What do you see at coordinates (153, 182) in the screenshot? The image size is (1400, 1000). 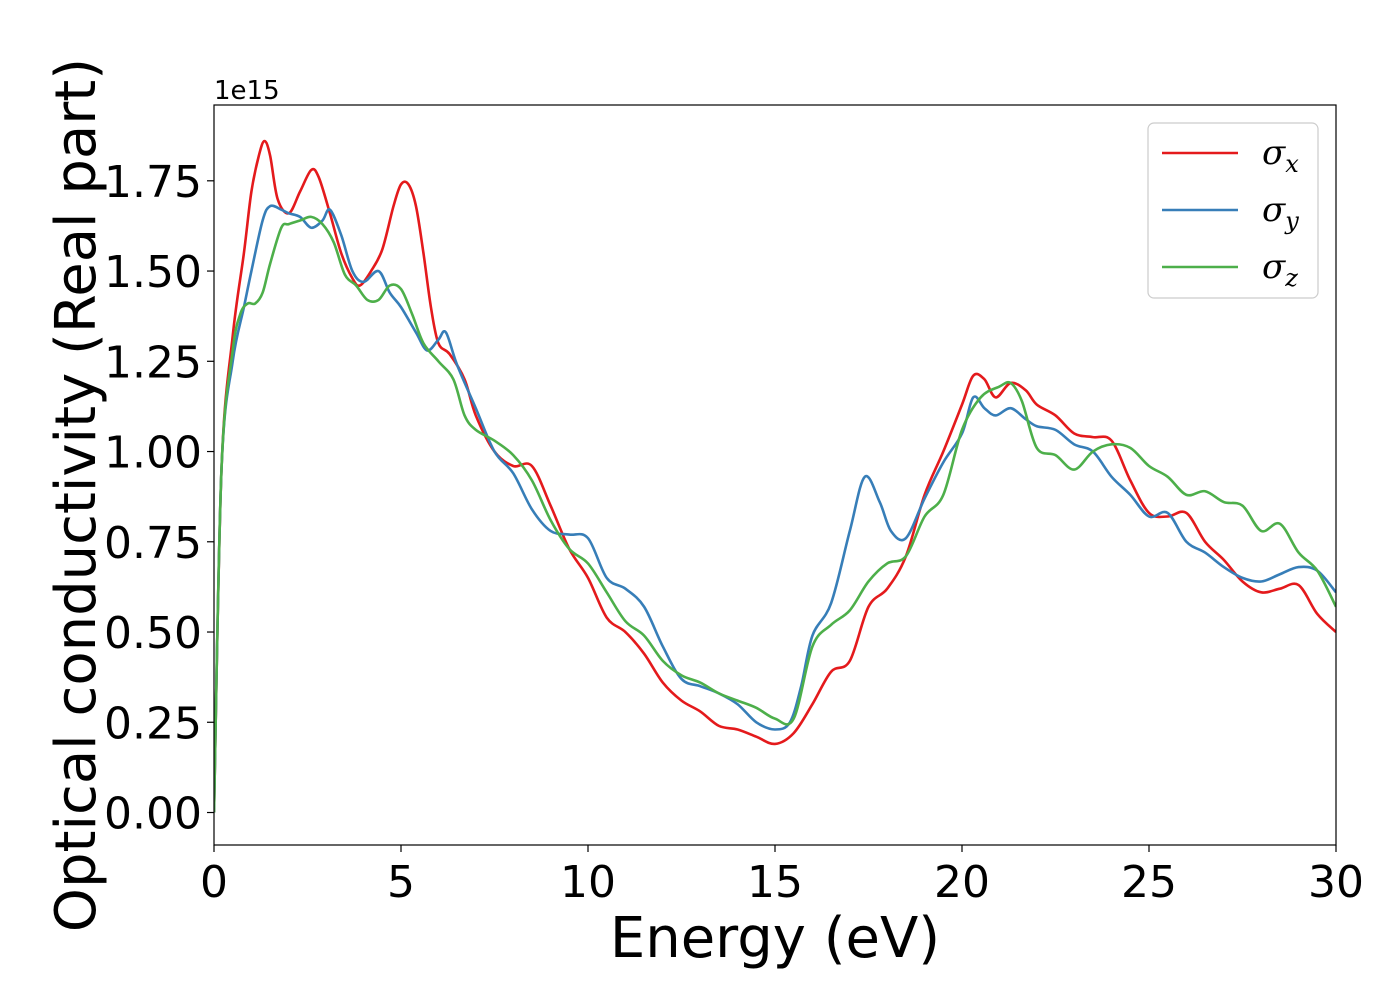 I see `y-tick-label: 1.75` at bounding box center [153, 182].